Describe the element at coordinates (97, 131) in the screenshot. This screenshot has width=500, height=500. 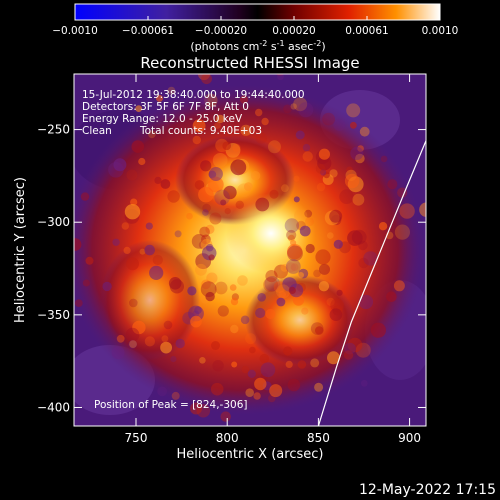
I see `clean-annotation: Clean` at that location.